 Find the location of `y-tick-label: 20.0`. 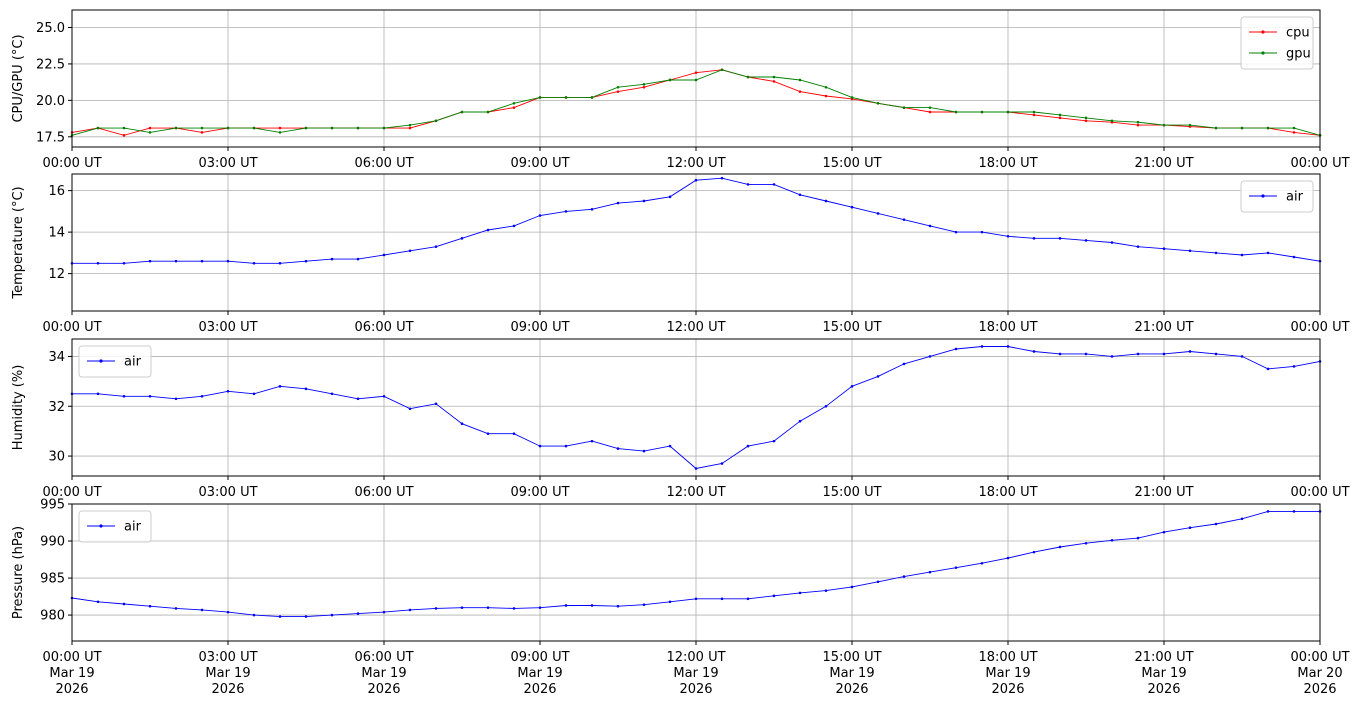

y-tick-label: 20.0 is located at coordinates (50, 101).